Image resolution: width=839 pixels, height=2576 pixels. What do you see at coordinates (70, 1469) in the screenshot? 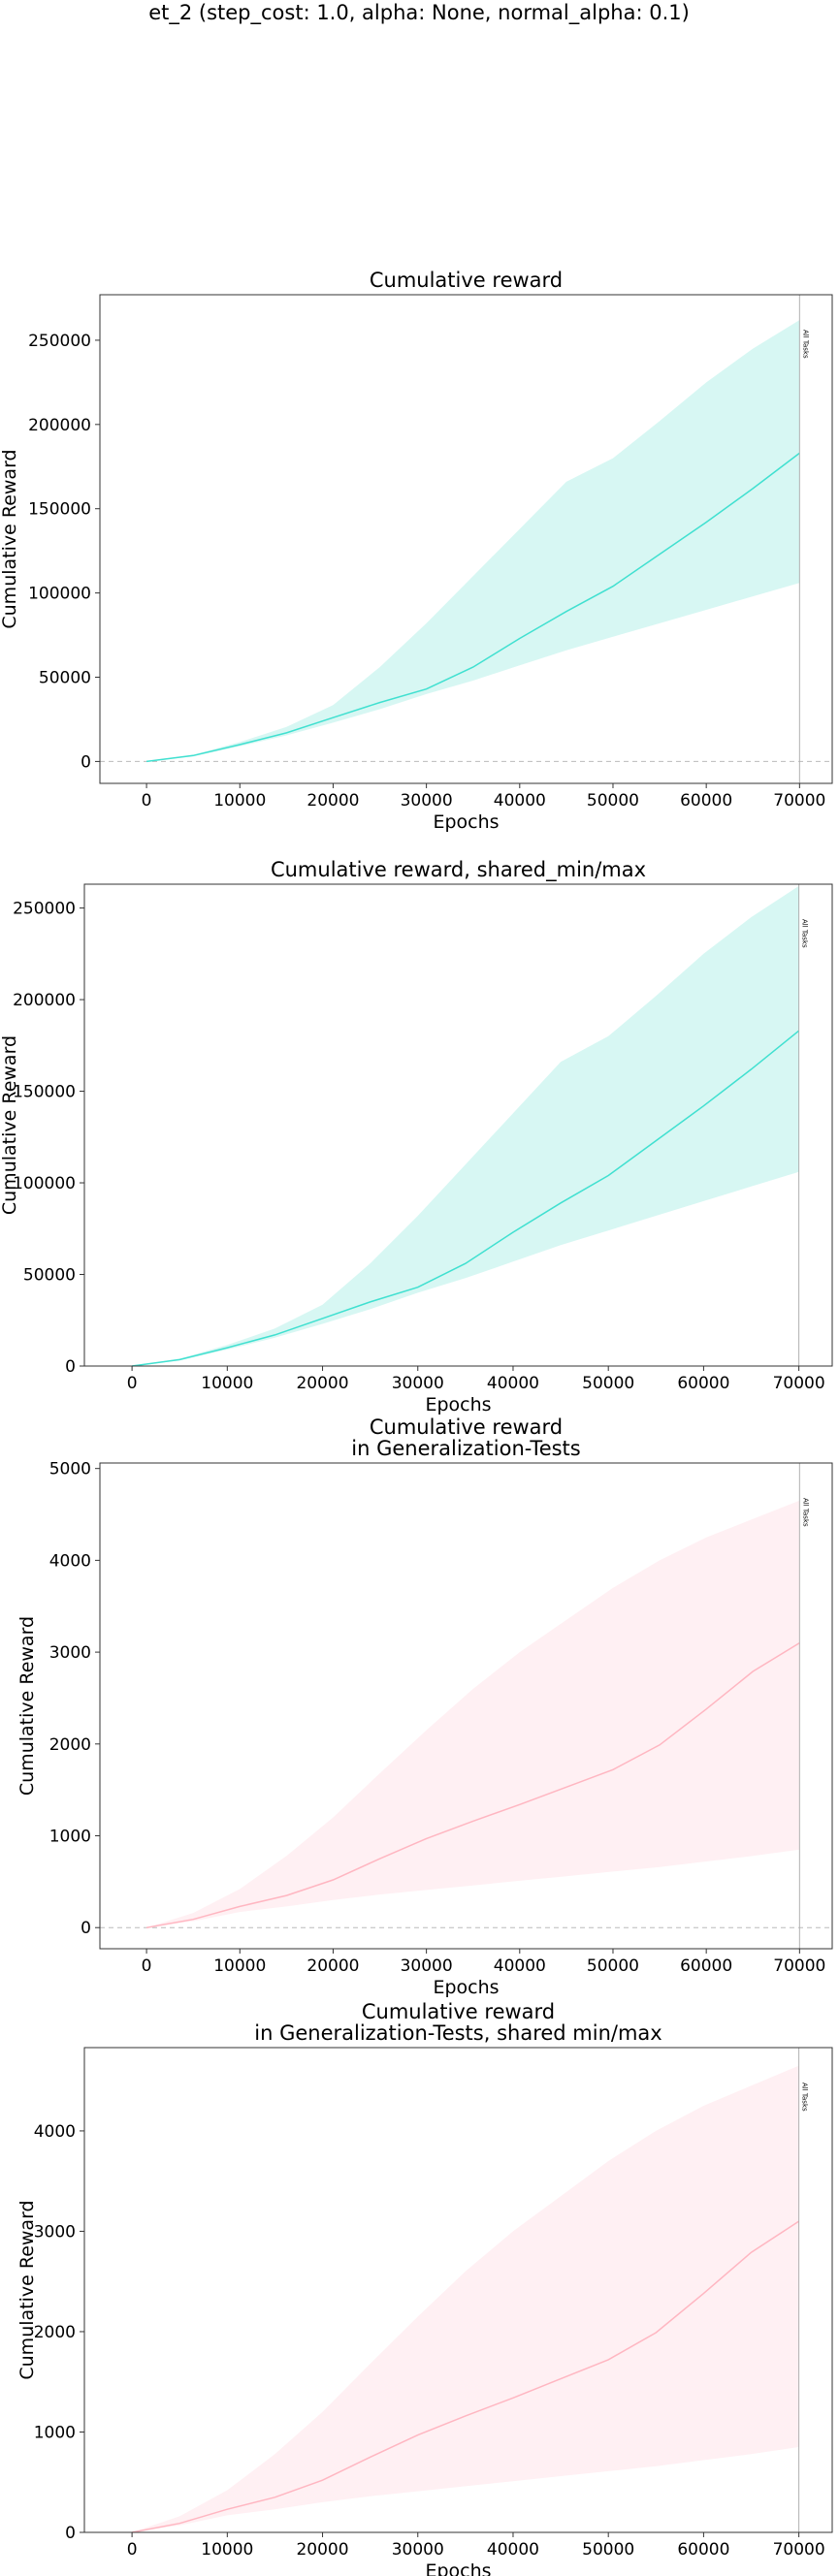
I see `y-tick-label: 5000` at bounding box center [70, 1469].